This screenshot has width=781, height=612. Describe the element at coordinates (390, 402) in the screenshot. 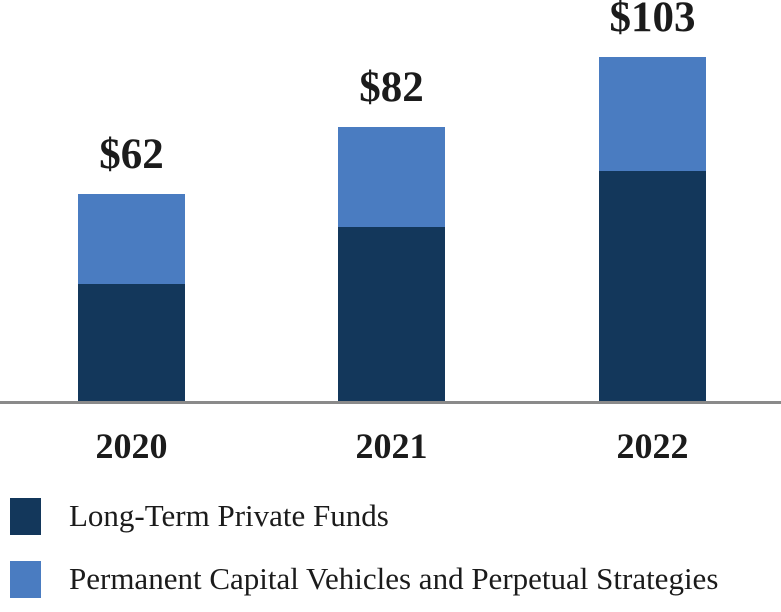

I see `x-axis-line` at that location.